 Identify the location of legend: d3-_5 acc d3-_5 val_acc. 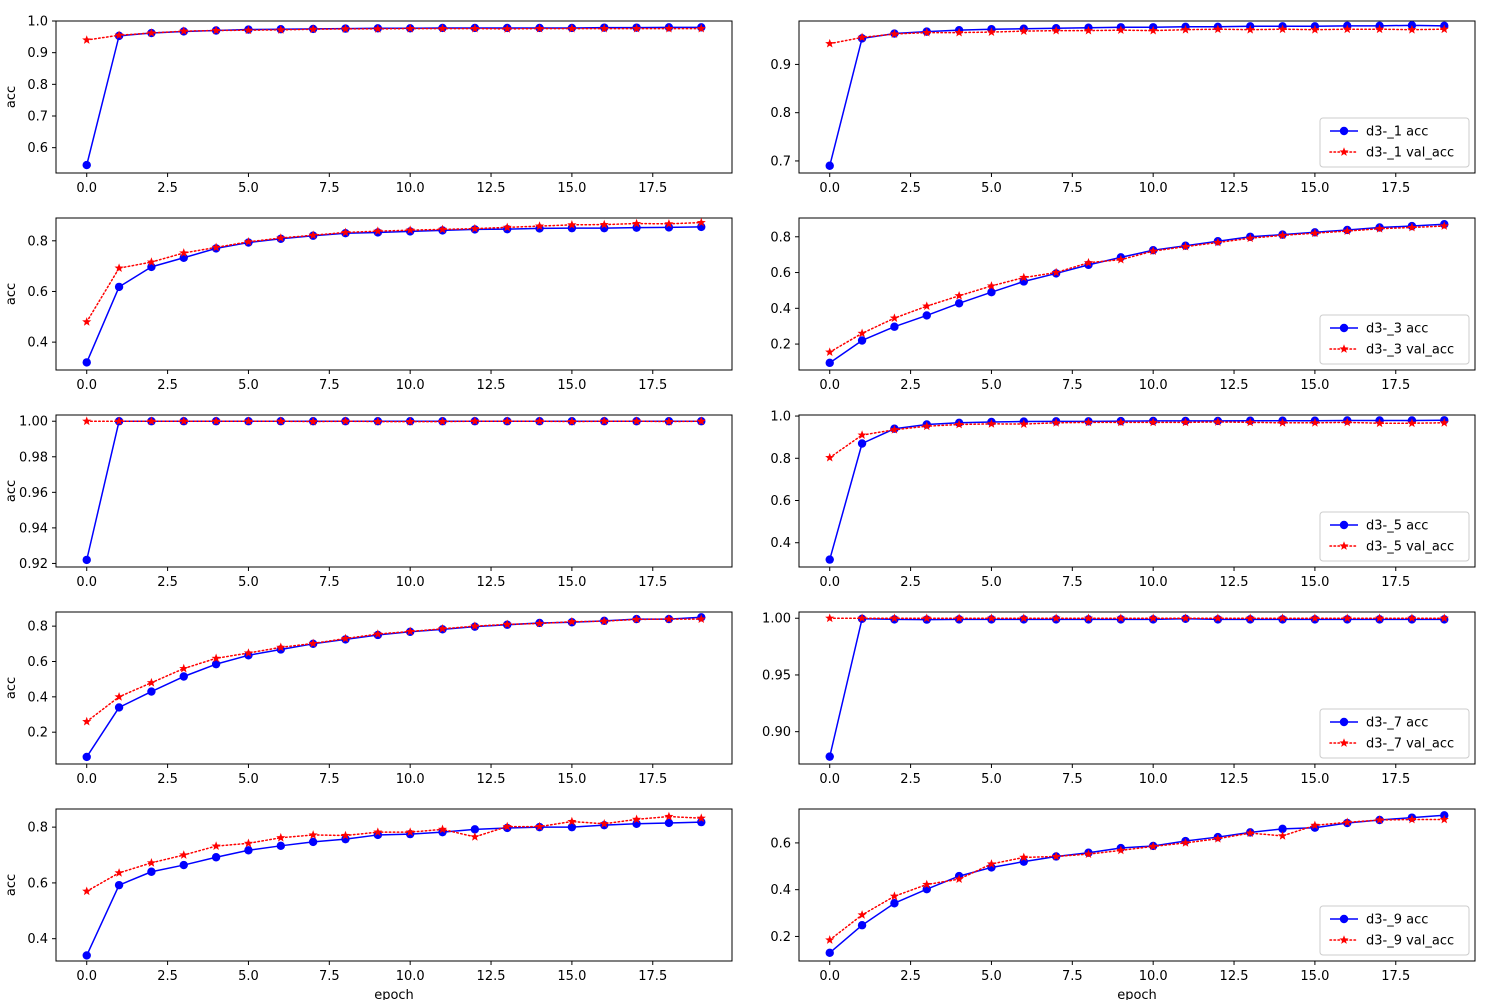
(1394, 536).